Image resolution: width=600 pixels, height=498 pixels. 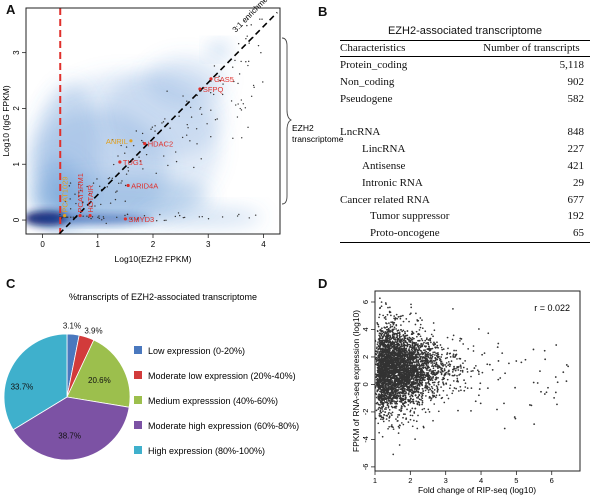 I want to click on gene-point, so click(x=131, y=141).